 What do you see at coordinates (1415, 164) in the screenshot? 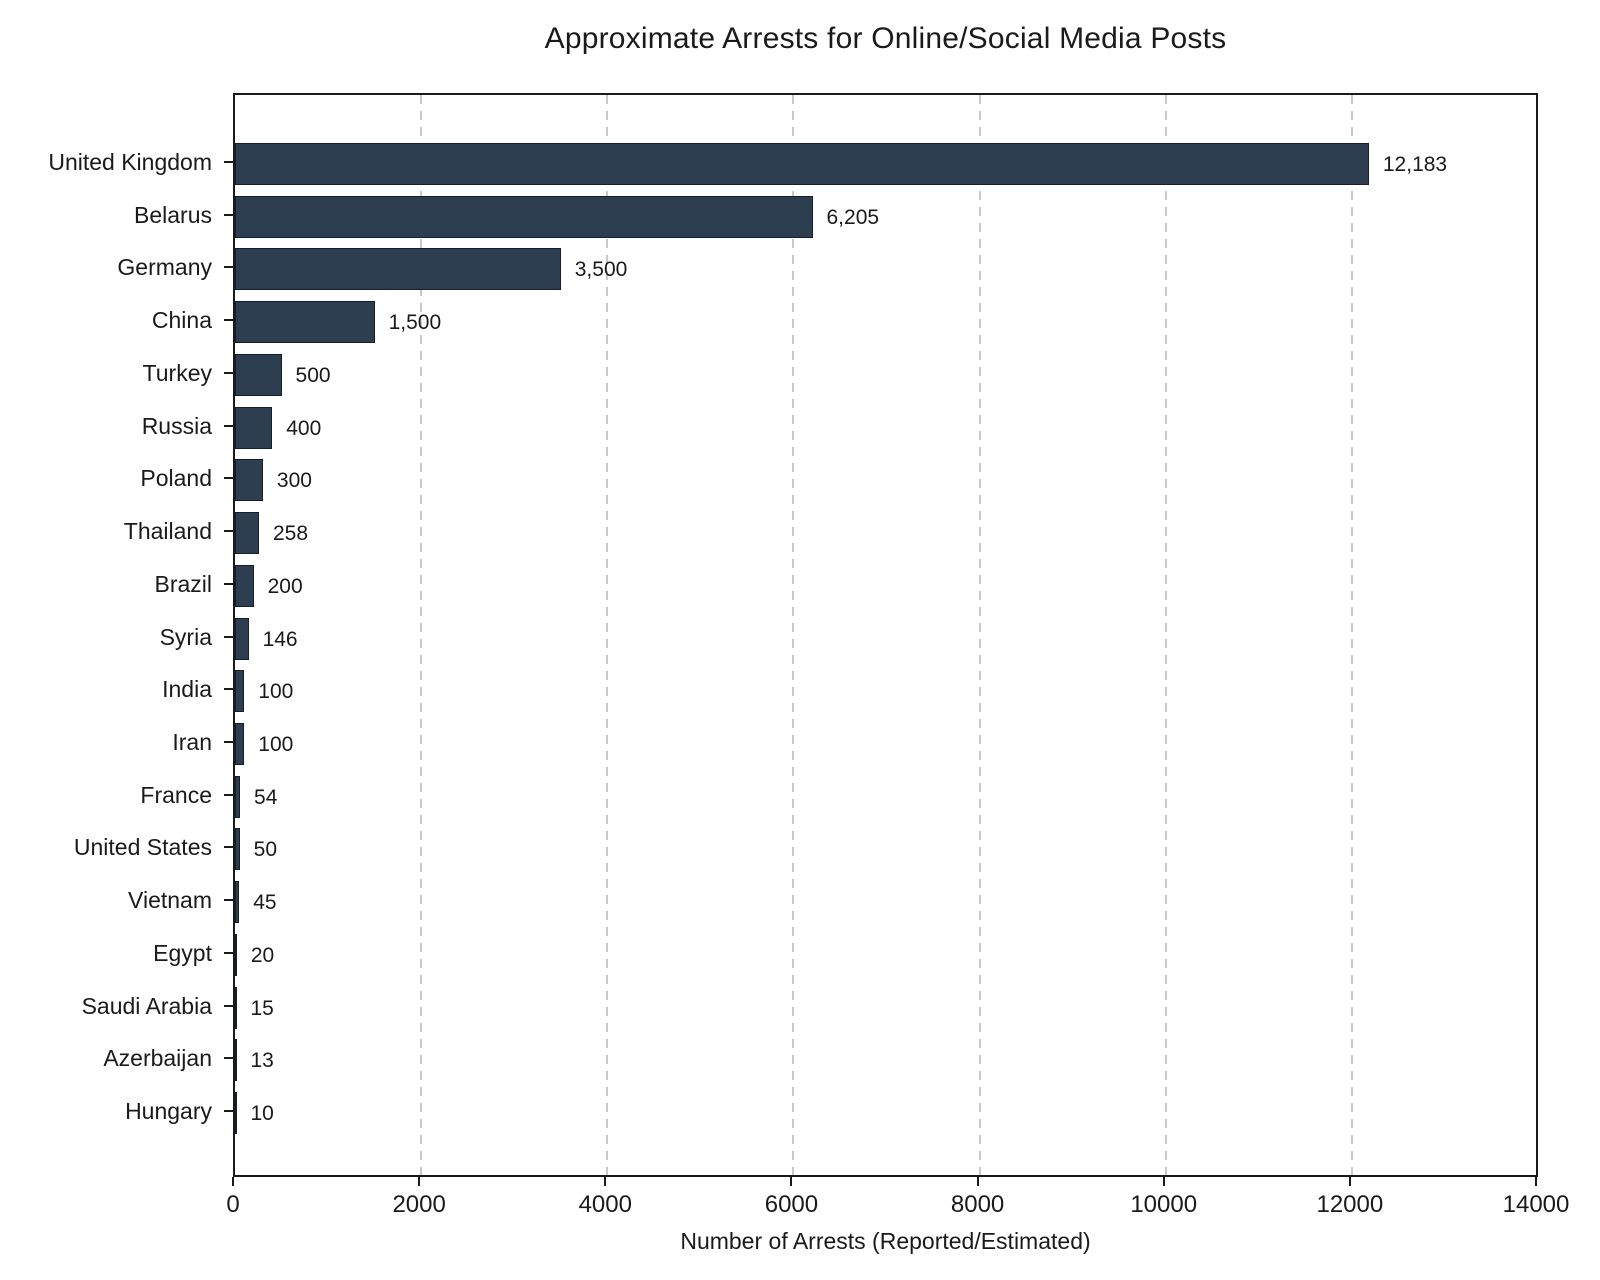
I see `bar-value-label: 12,183` at bounding box center [1415, 164].